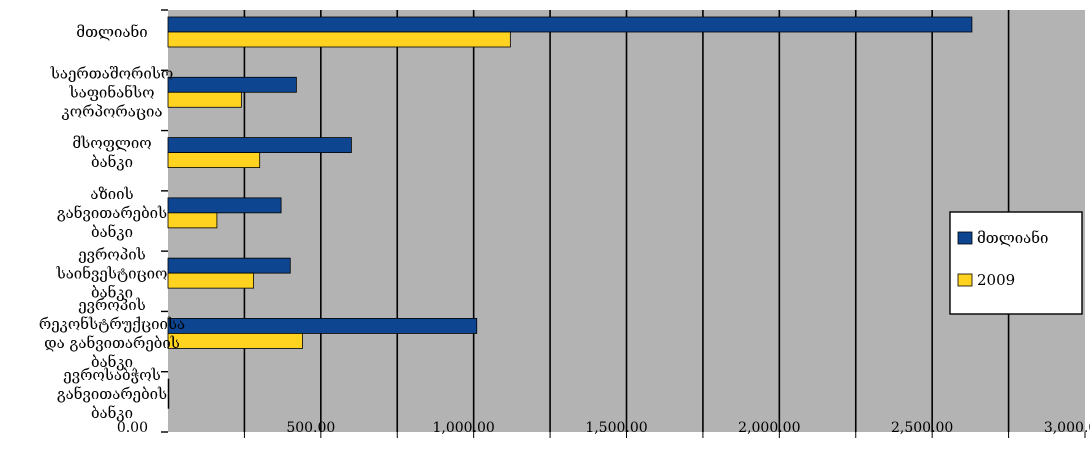 The width and height of the screenshot is (1090, 466). What do you see at coordinates (112, 343) in the screenshot?
I see `category-label-line: და განვითარების` at bounding box center [112, 343].